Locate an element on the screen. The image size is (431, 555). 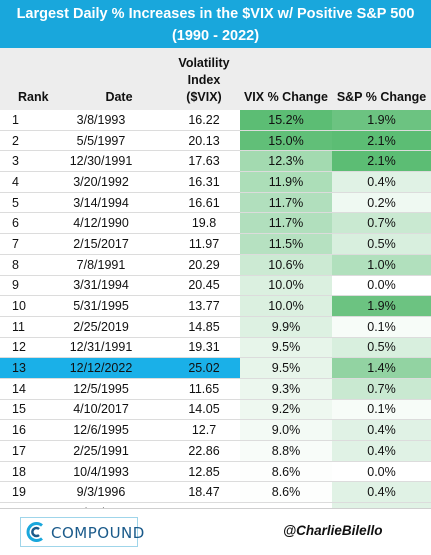
author-handle: @CharlieBilello is located at coordinates (333, 530).